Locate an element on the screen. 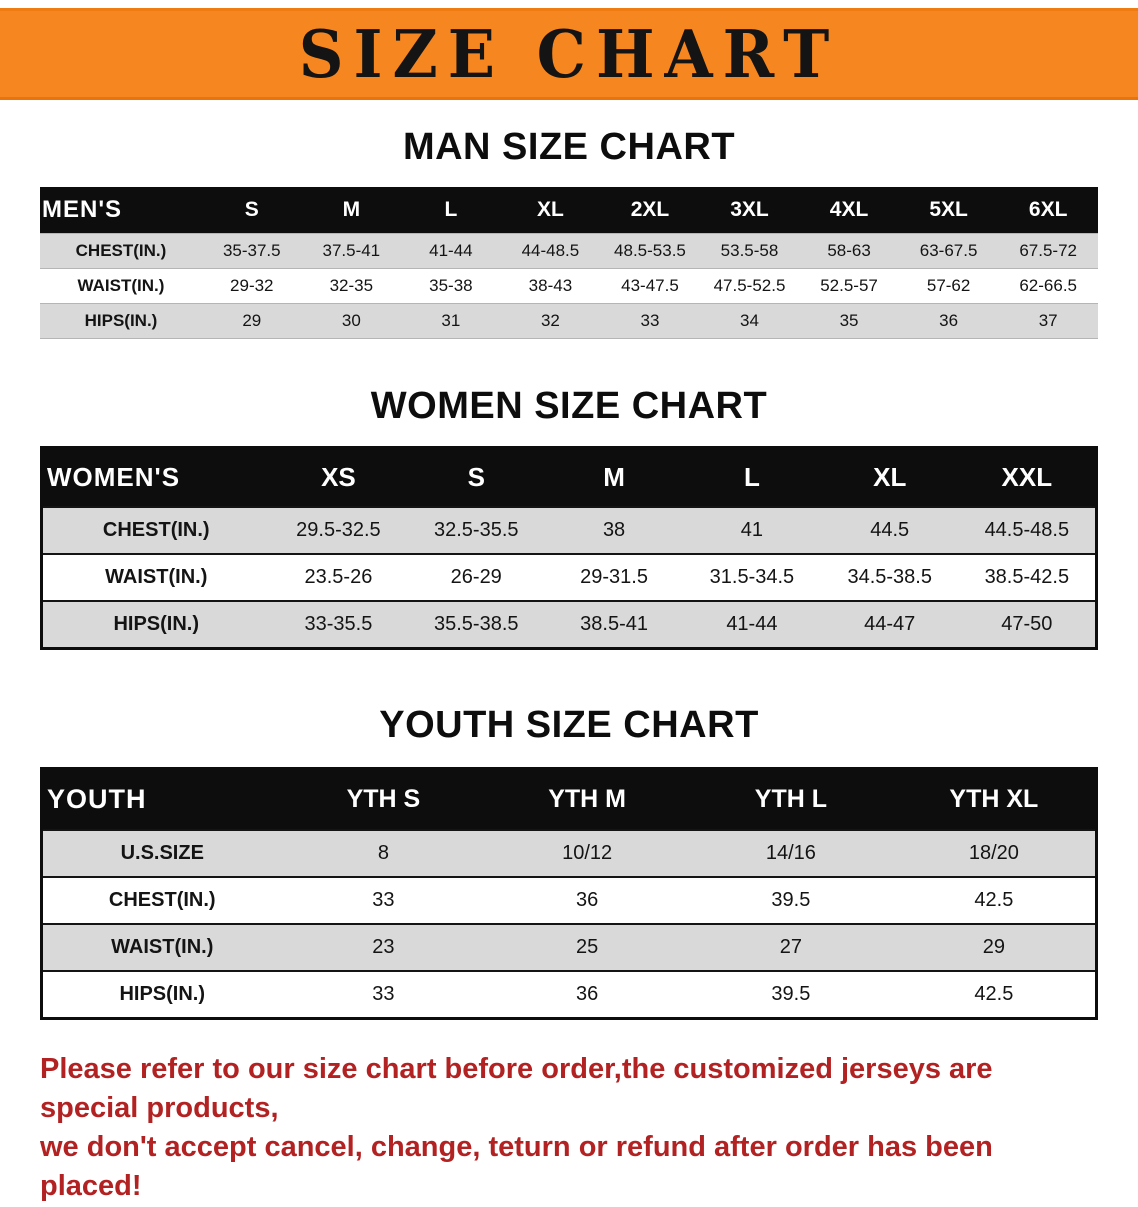 The image size is (1138, 1207). table-row: U.S.SIZE 8 10/12 14/16 18/20 is located at coordinates (569, 853).